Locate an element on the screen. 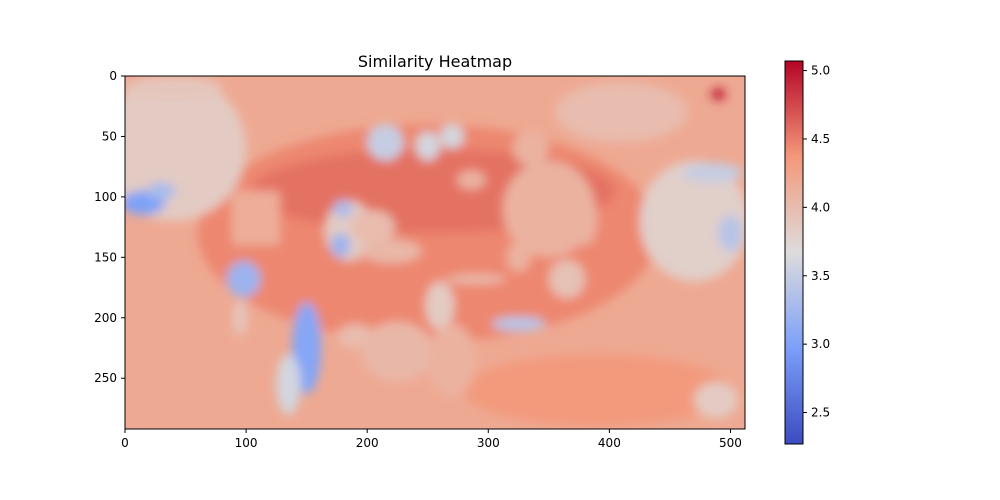 Image resolution: width=1000 pixels, height=500 pixels. y-axis: 0 50 100 150 200 250 is located at coordinates (109, 227).